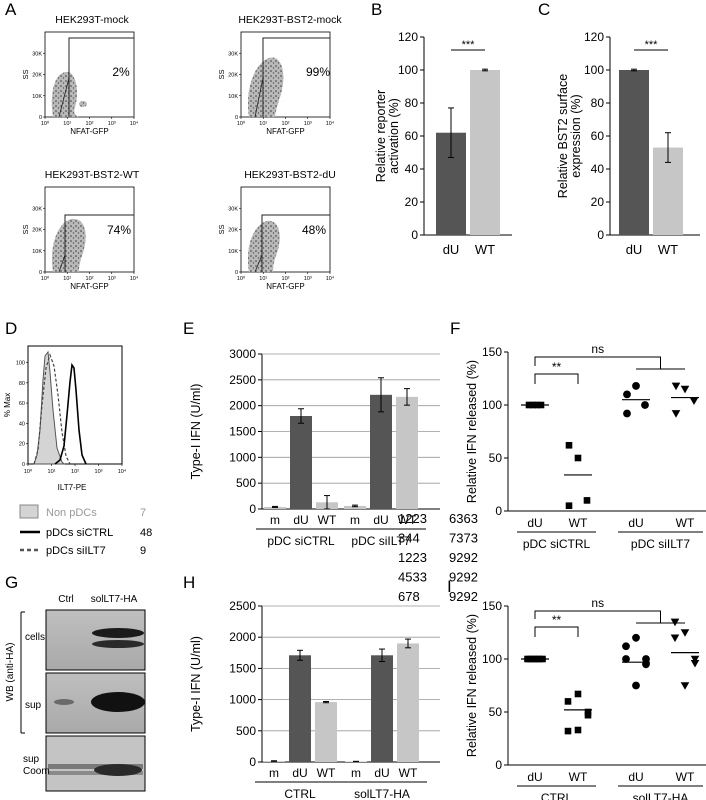  What do you see at coordinates (290, 20) in the screenshot?
I see `flow-plot-title: HEK293T-BST2-mock` at bounding box center [290, 20].